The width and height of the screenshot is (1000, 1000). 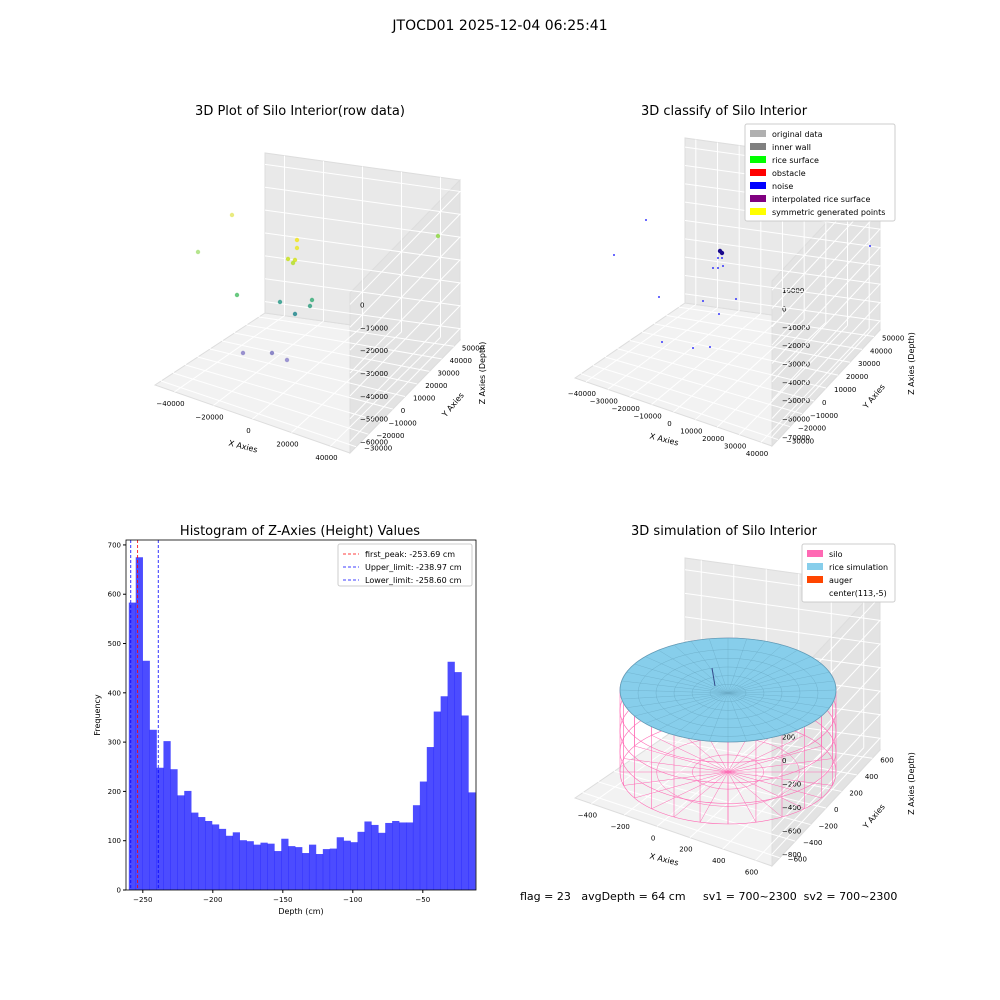 What do you see at coordinates (828, 827) in the screenshot?
I see `y-tick-label: −200` at bounding box center [828, 827].